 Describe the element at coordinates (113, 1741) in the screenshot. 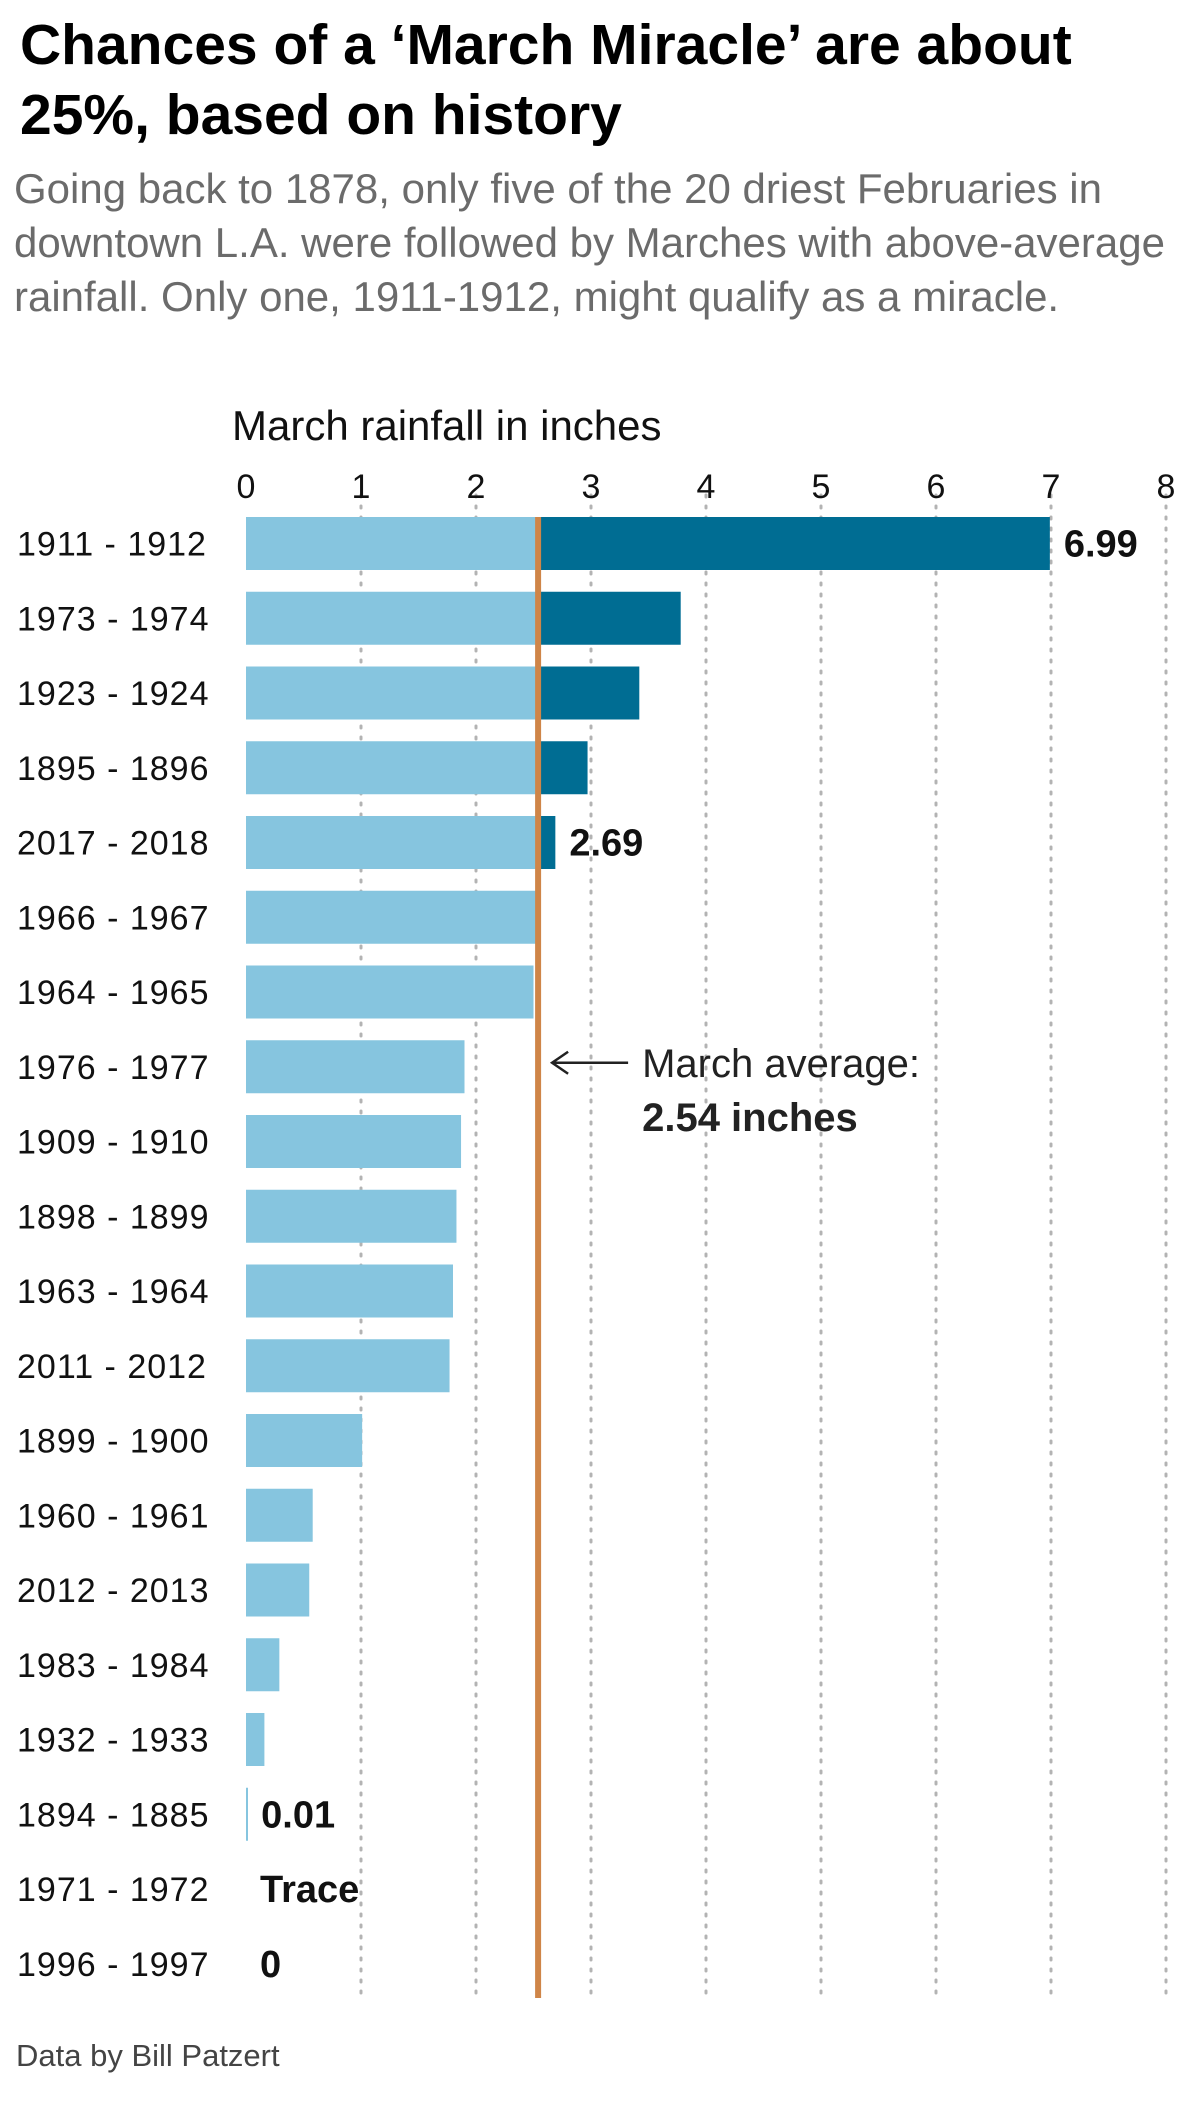

I see `category-label: 1932 - 1933` at that location.